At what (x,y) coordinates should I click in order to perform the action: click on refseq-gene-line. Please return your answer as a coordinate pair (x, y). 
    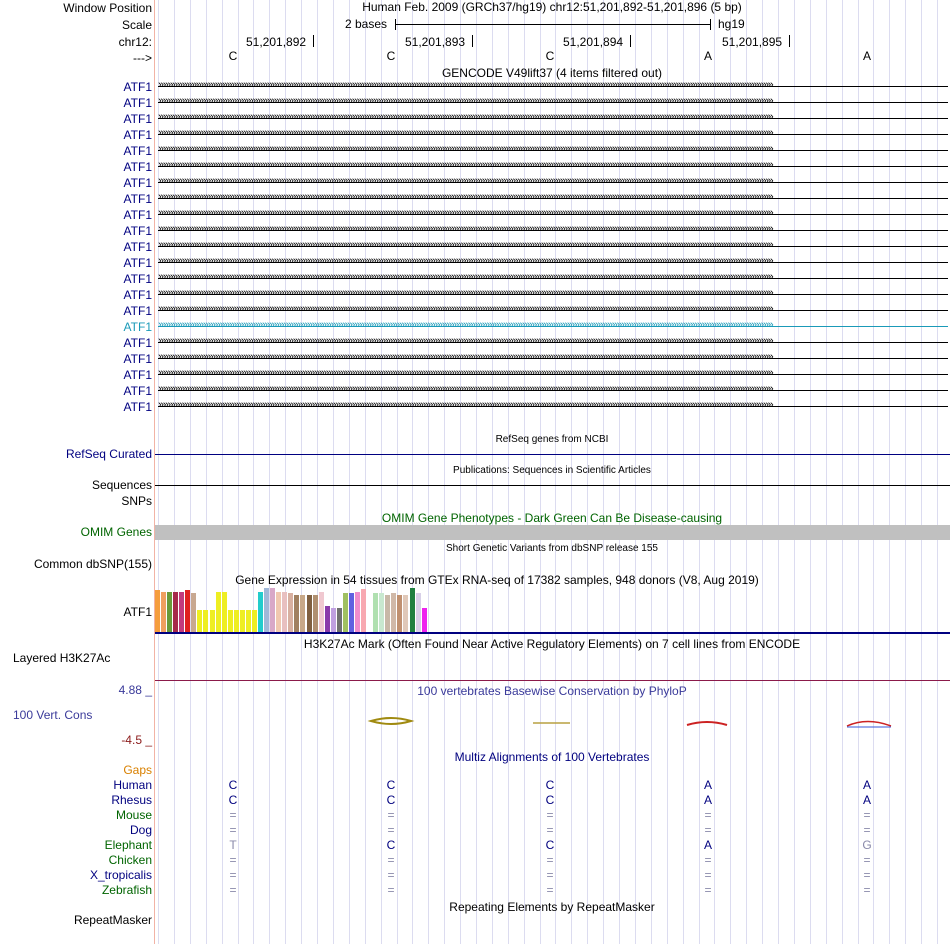
    Looking at the image, I should click on (552, 454).